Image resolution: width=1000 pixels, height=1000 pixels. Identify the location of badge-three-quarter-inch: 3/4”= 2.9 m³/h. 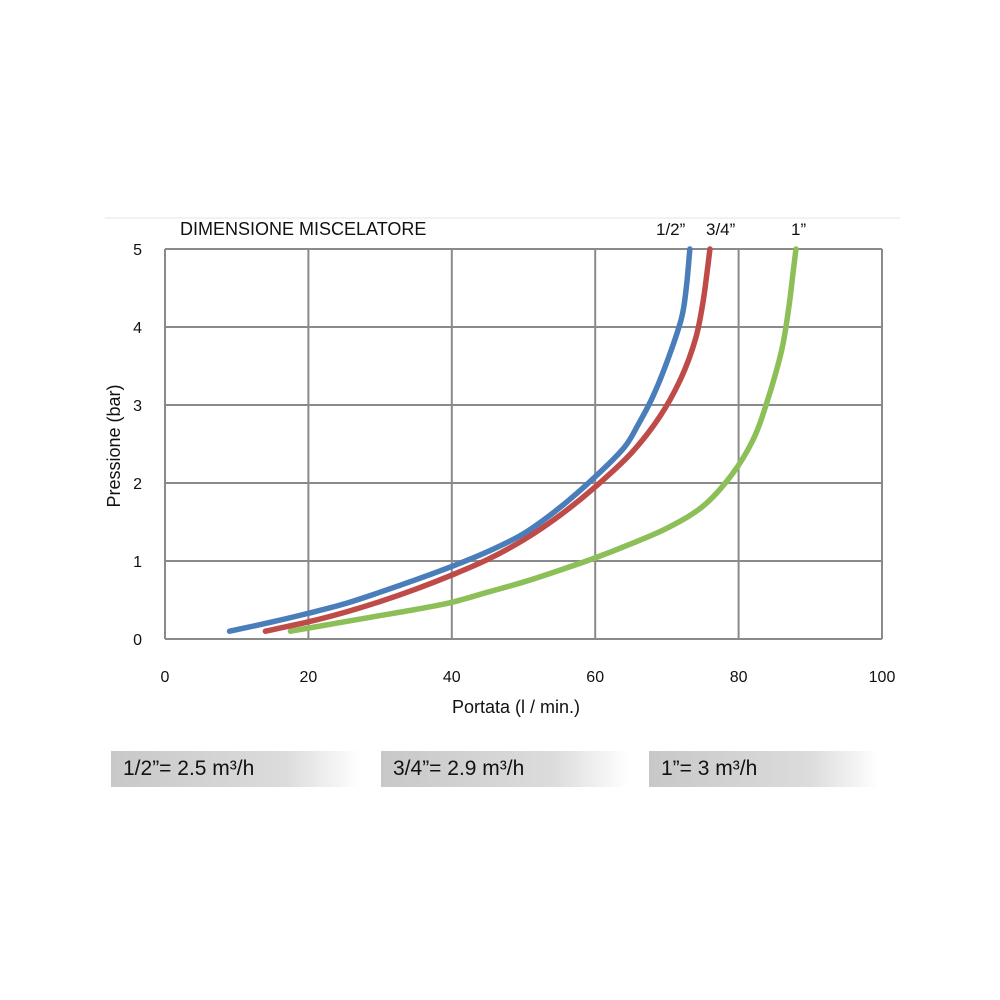
(505, 769).